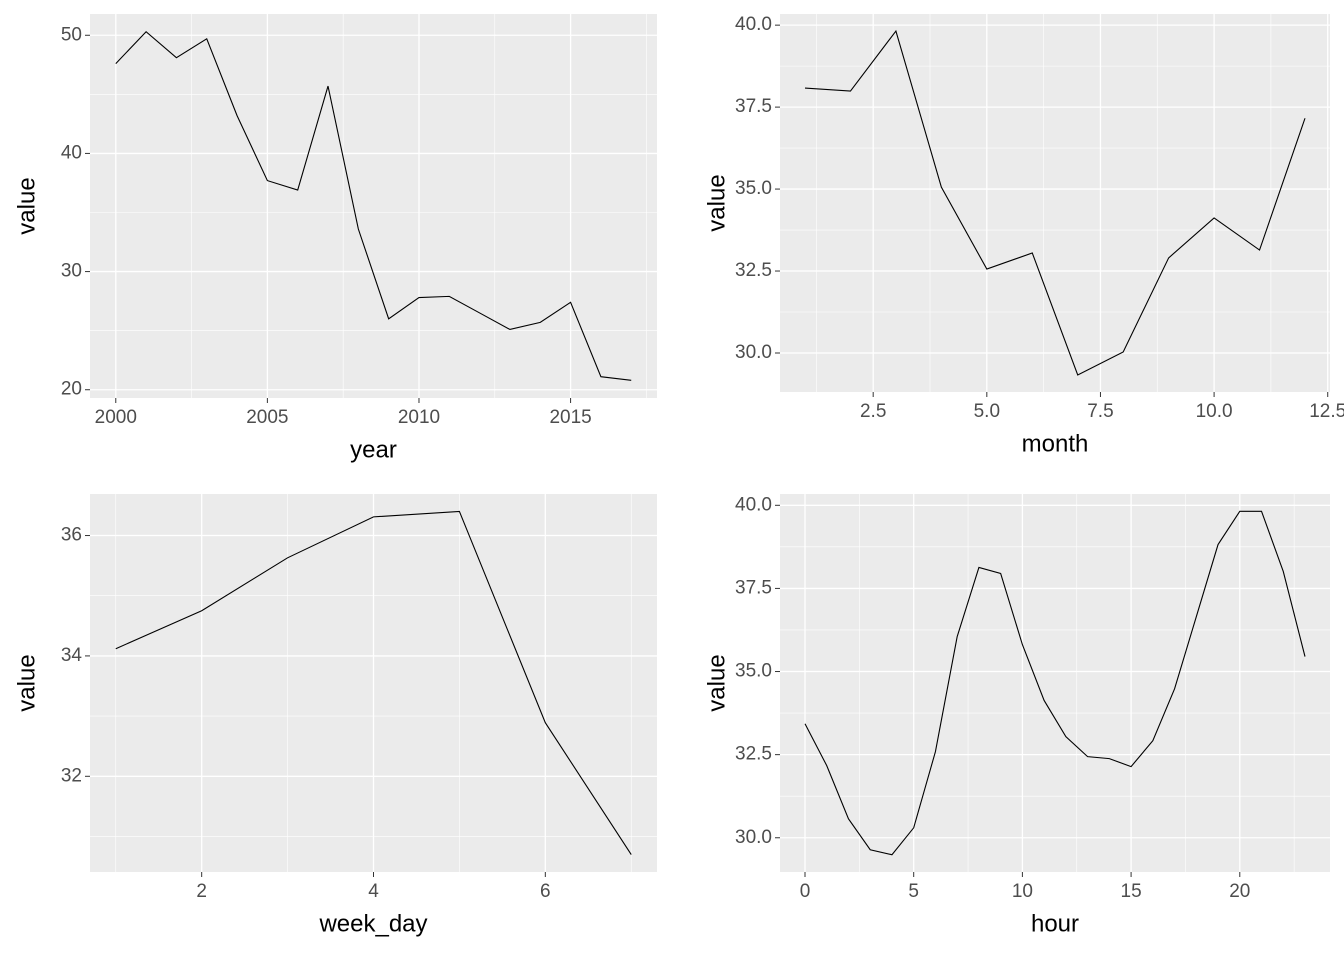 The image size is (1344, 960). I want to click on x-tick-label: 7.5, so click(1100, 411).